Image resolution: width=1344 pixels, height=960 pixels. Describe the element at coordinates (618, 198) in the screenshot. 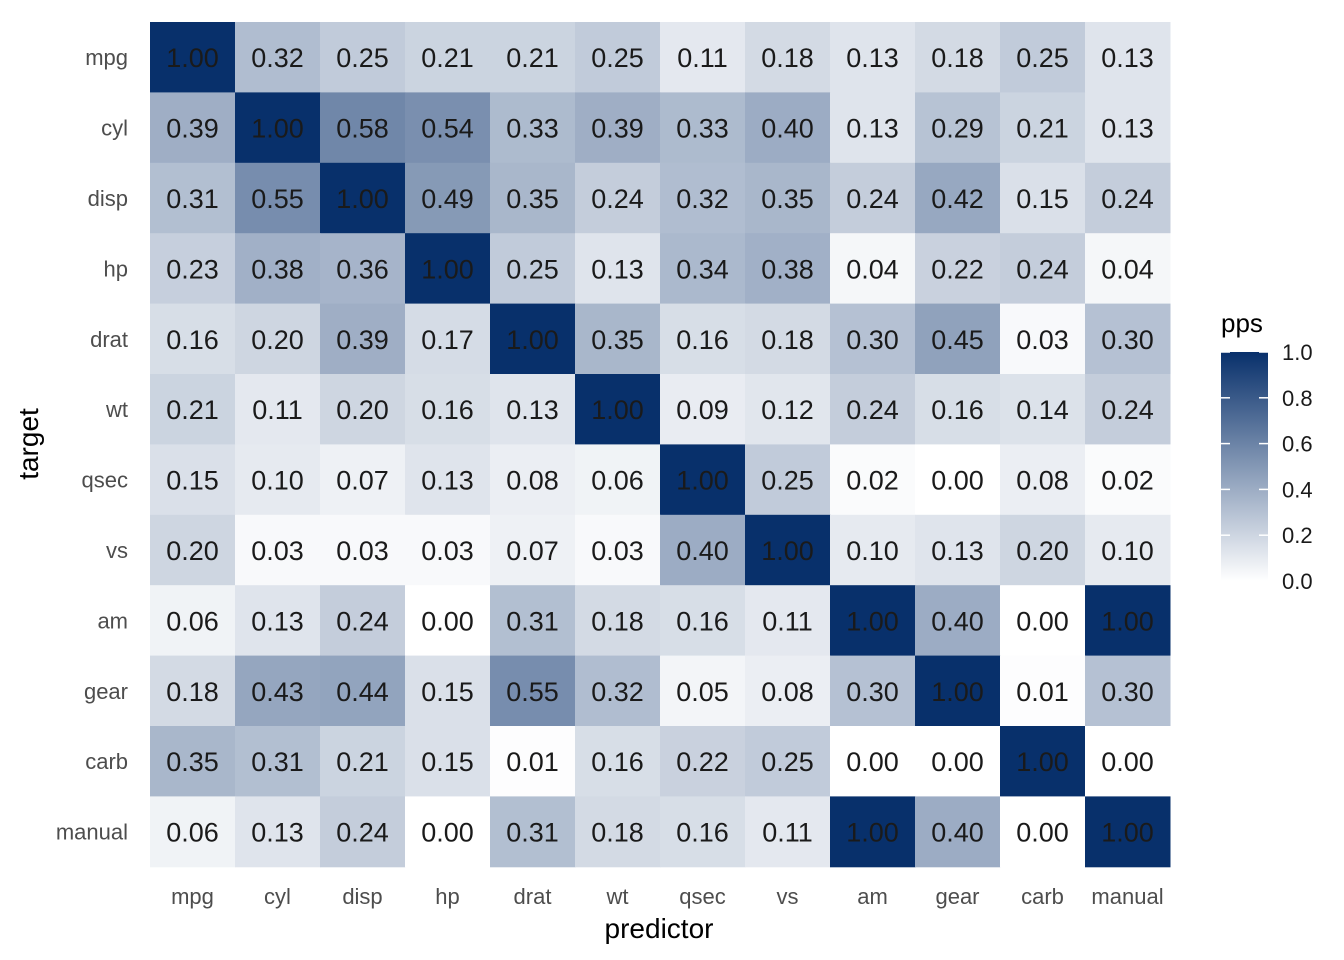

I see `heatmap-cell-disp-wt` at that location.